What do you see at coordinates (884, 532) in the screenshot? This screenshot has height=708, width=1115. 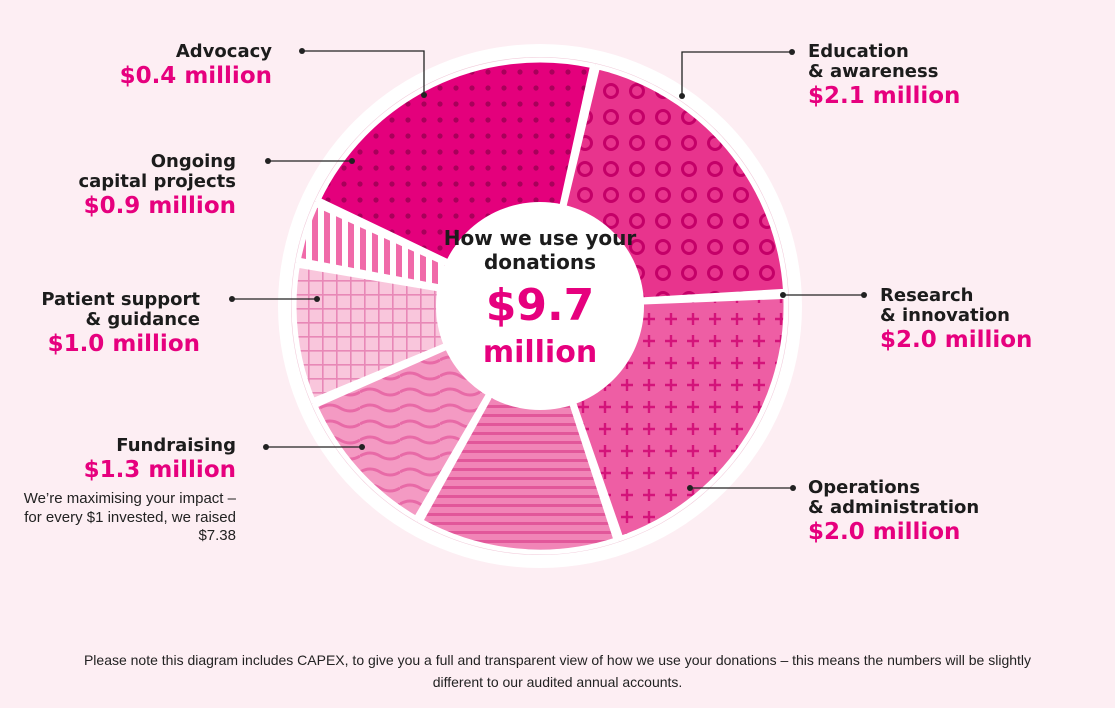 I see `slice-amount-operations: $2.0 million` at bounding box center [884, 532].